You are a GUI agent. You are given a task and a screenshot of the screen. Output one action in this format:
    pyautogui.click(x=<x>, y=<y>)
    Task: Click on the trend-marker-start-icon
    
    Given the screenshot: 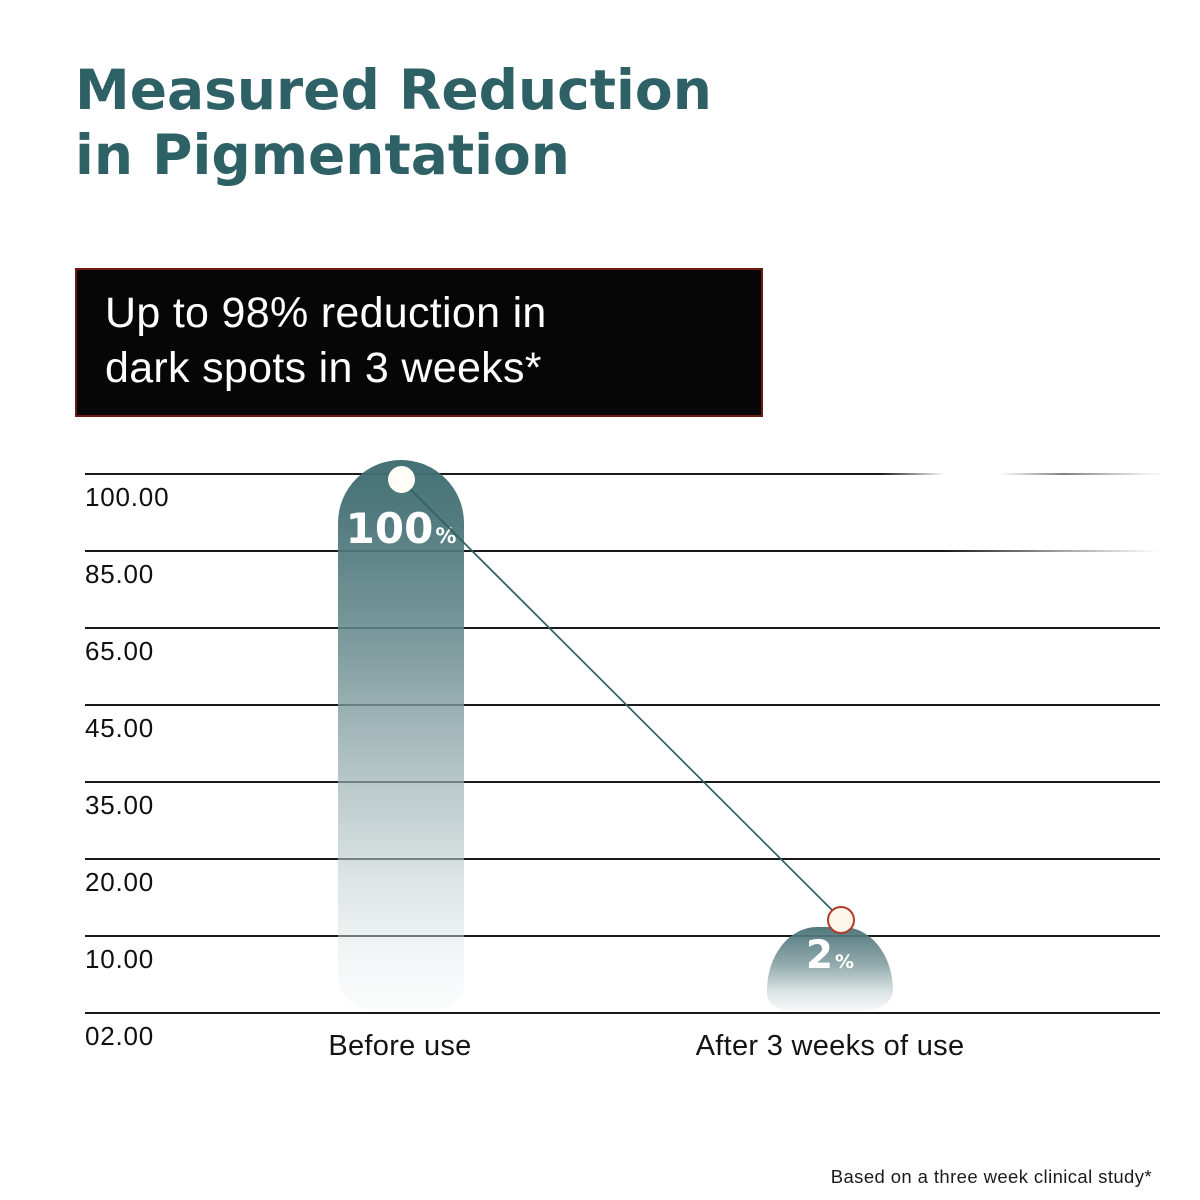 What is the action you would take?
    pyautogui.click(x=401, y=479)
    